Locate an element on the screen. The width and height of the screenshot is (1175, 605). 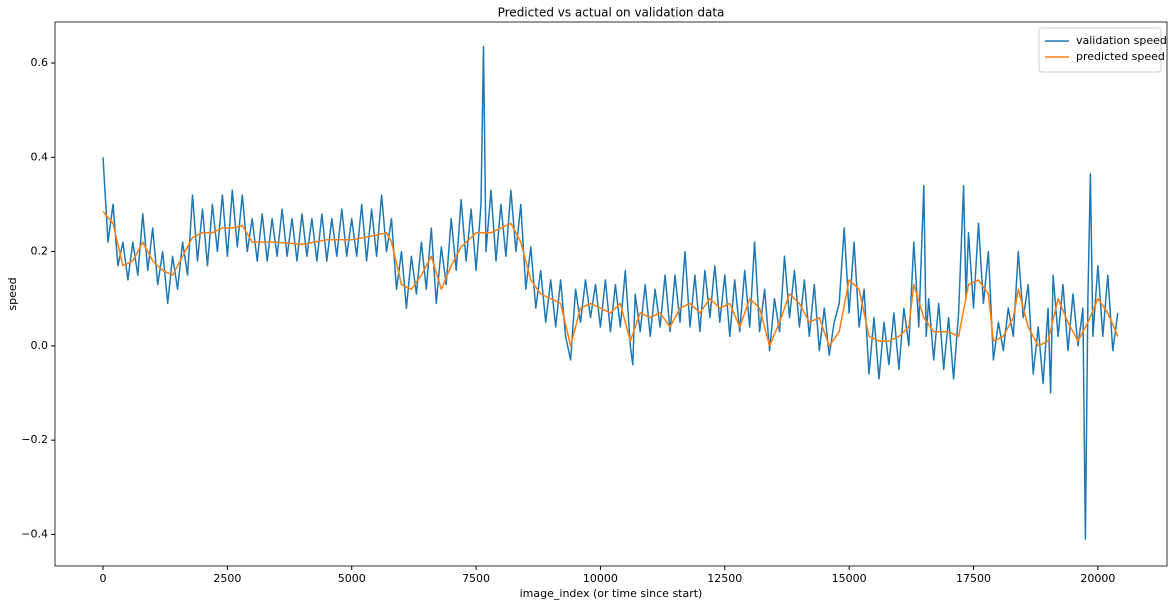
y-tick-label: 0.6 is located at coordinates (40, 62).